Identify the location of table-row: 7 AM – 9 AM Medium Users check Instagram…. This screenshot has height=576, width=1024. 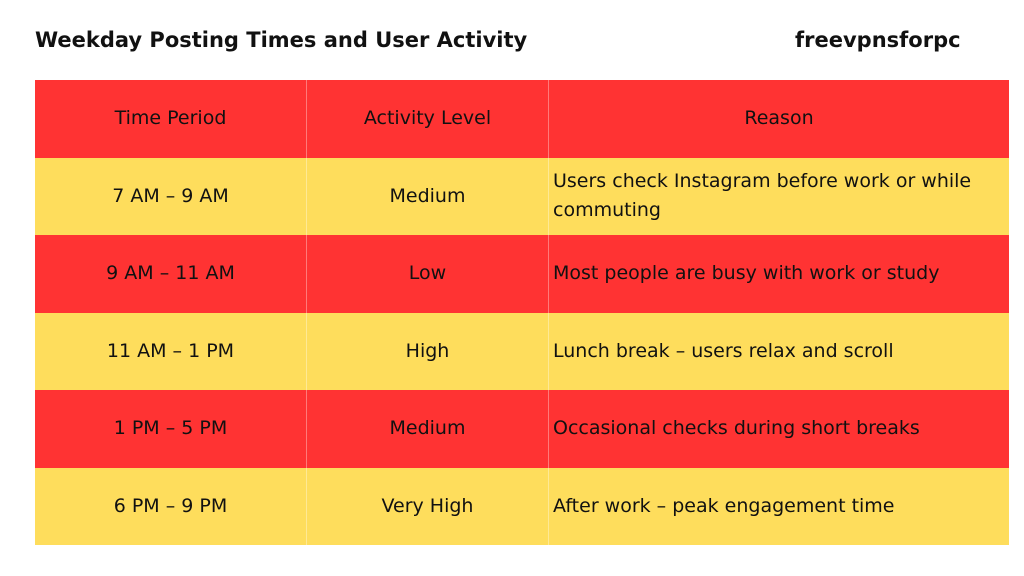
(522, 196).